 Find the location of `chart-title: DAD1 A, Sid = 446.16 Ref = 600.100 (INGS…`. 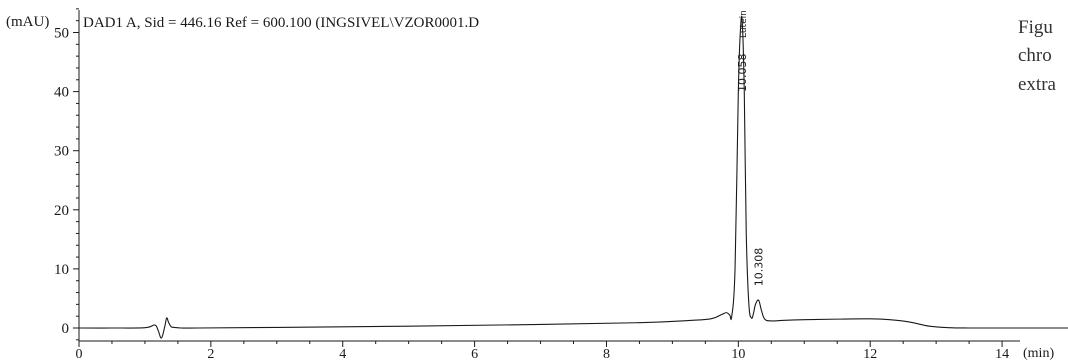

chart-title: DAD1 A, Sid = 446.16 Ref = 600.100 (INGS… is located at coordinates (281, 23).